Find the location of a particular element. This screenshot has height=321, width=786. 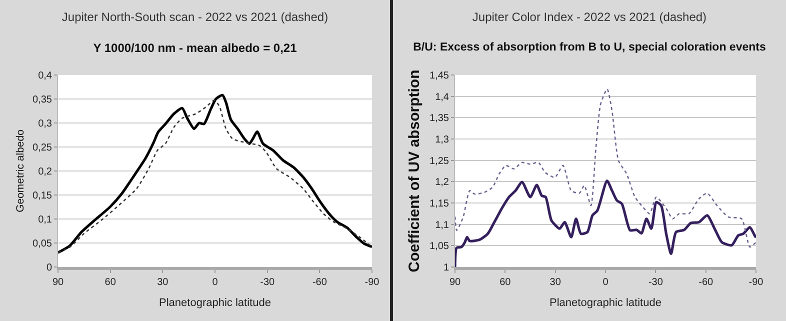

y-tick-label: 0,1 is located at coordinates (45, 220).